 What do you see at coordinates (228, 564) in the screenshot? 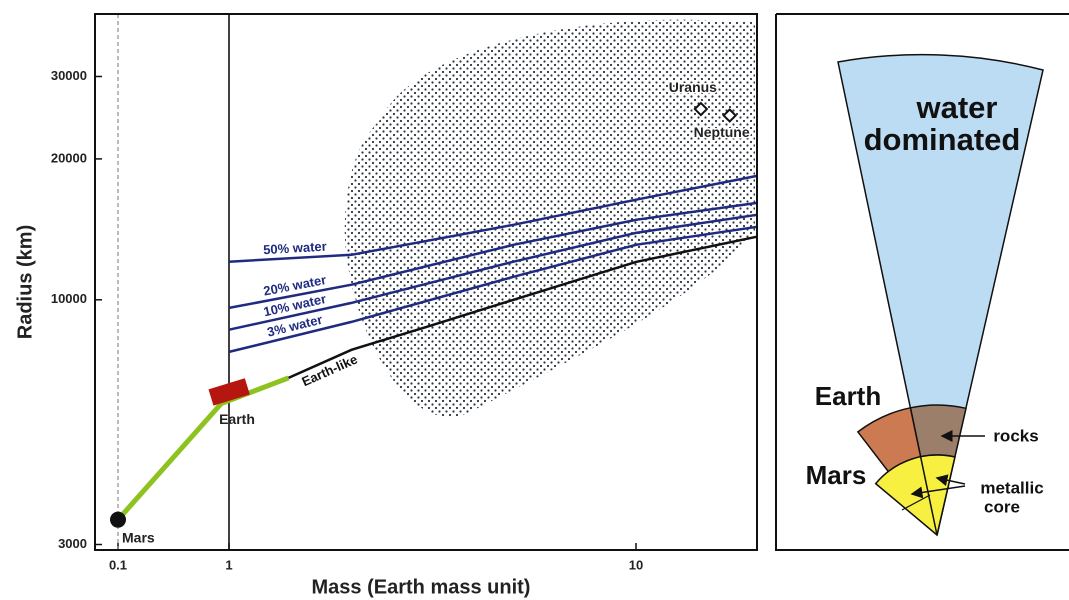
I see `x-tick-label: 1` at bounding box center [228, 564].